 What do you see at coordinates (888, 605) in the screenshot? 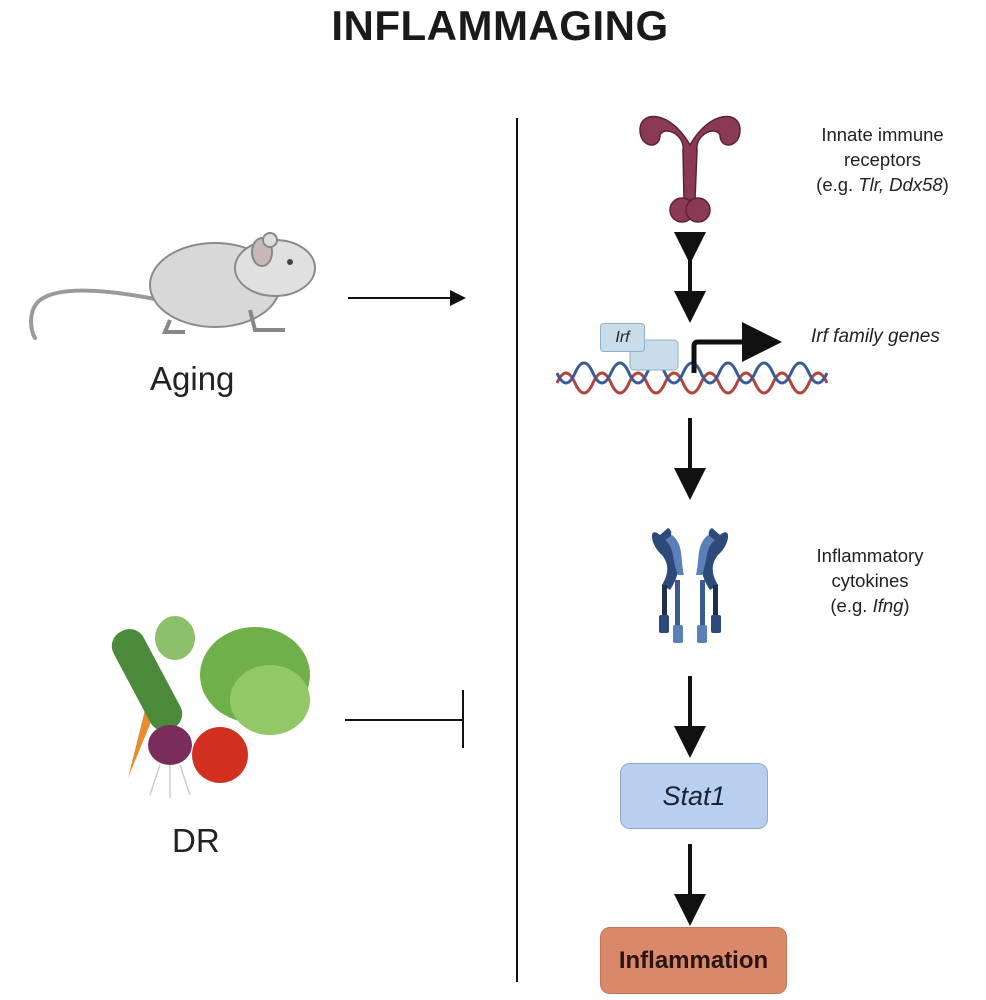
I see `cytokines-examples: Ifng` at bounding box center [888, 605].